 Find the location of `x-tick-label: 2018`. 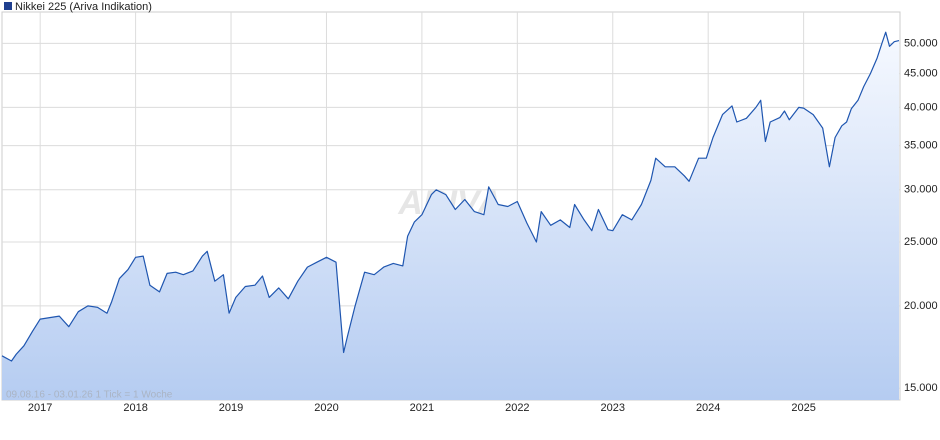

x-tick-label: 2018 is located at coordinates (135, 408).